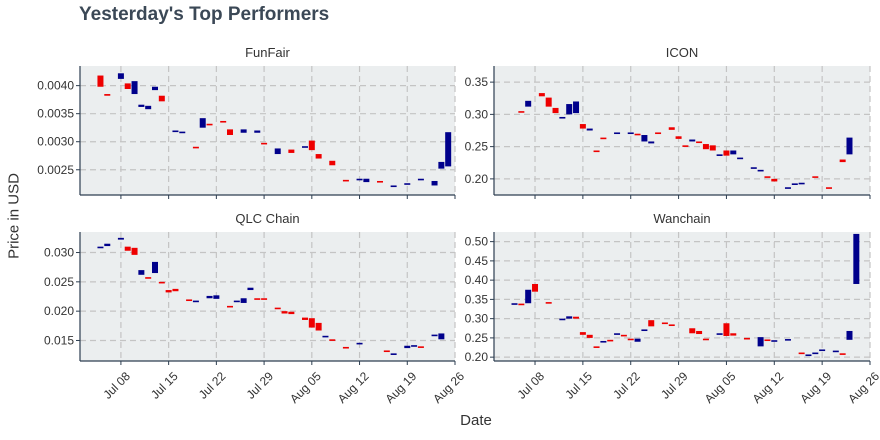 Image resolution: width=880 pixels, height=440 pixels. Describe the element at coordinates (267, 218) in the screenshot. I see `facet-title-qlc-chain: QLC Chain` at that location.